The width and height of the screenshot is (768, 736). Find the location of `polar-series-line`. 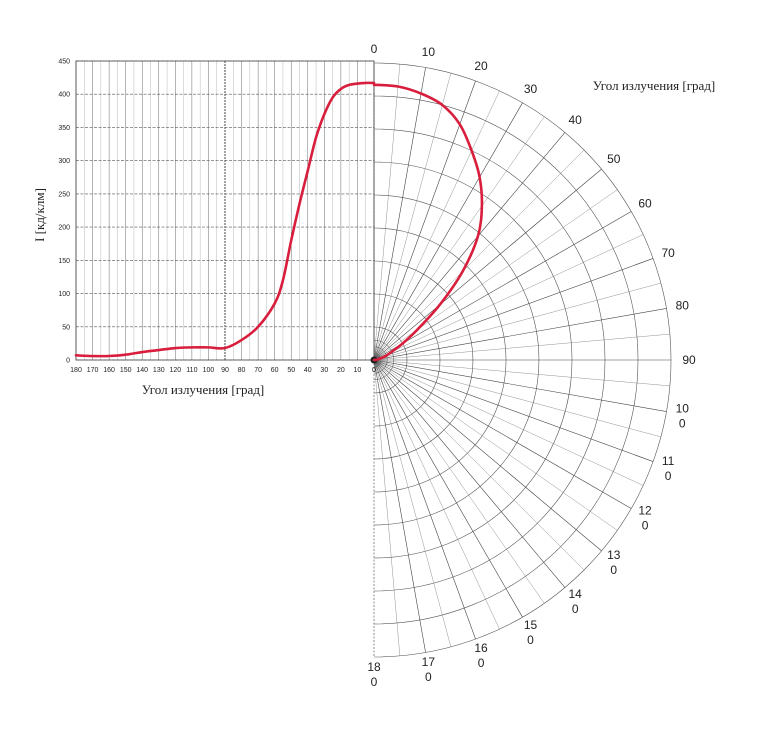

polar-series-line is located at coordinates (428, 222).